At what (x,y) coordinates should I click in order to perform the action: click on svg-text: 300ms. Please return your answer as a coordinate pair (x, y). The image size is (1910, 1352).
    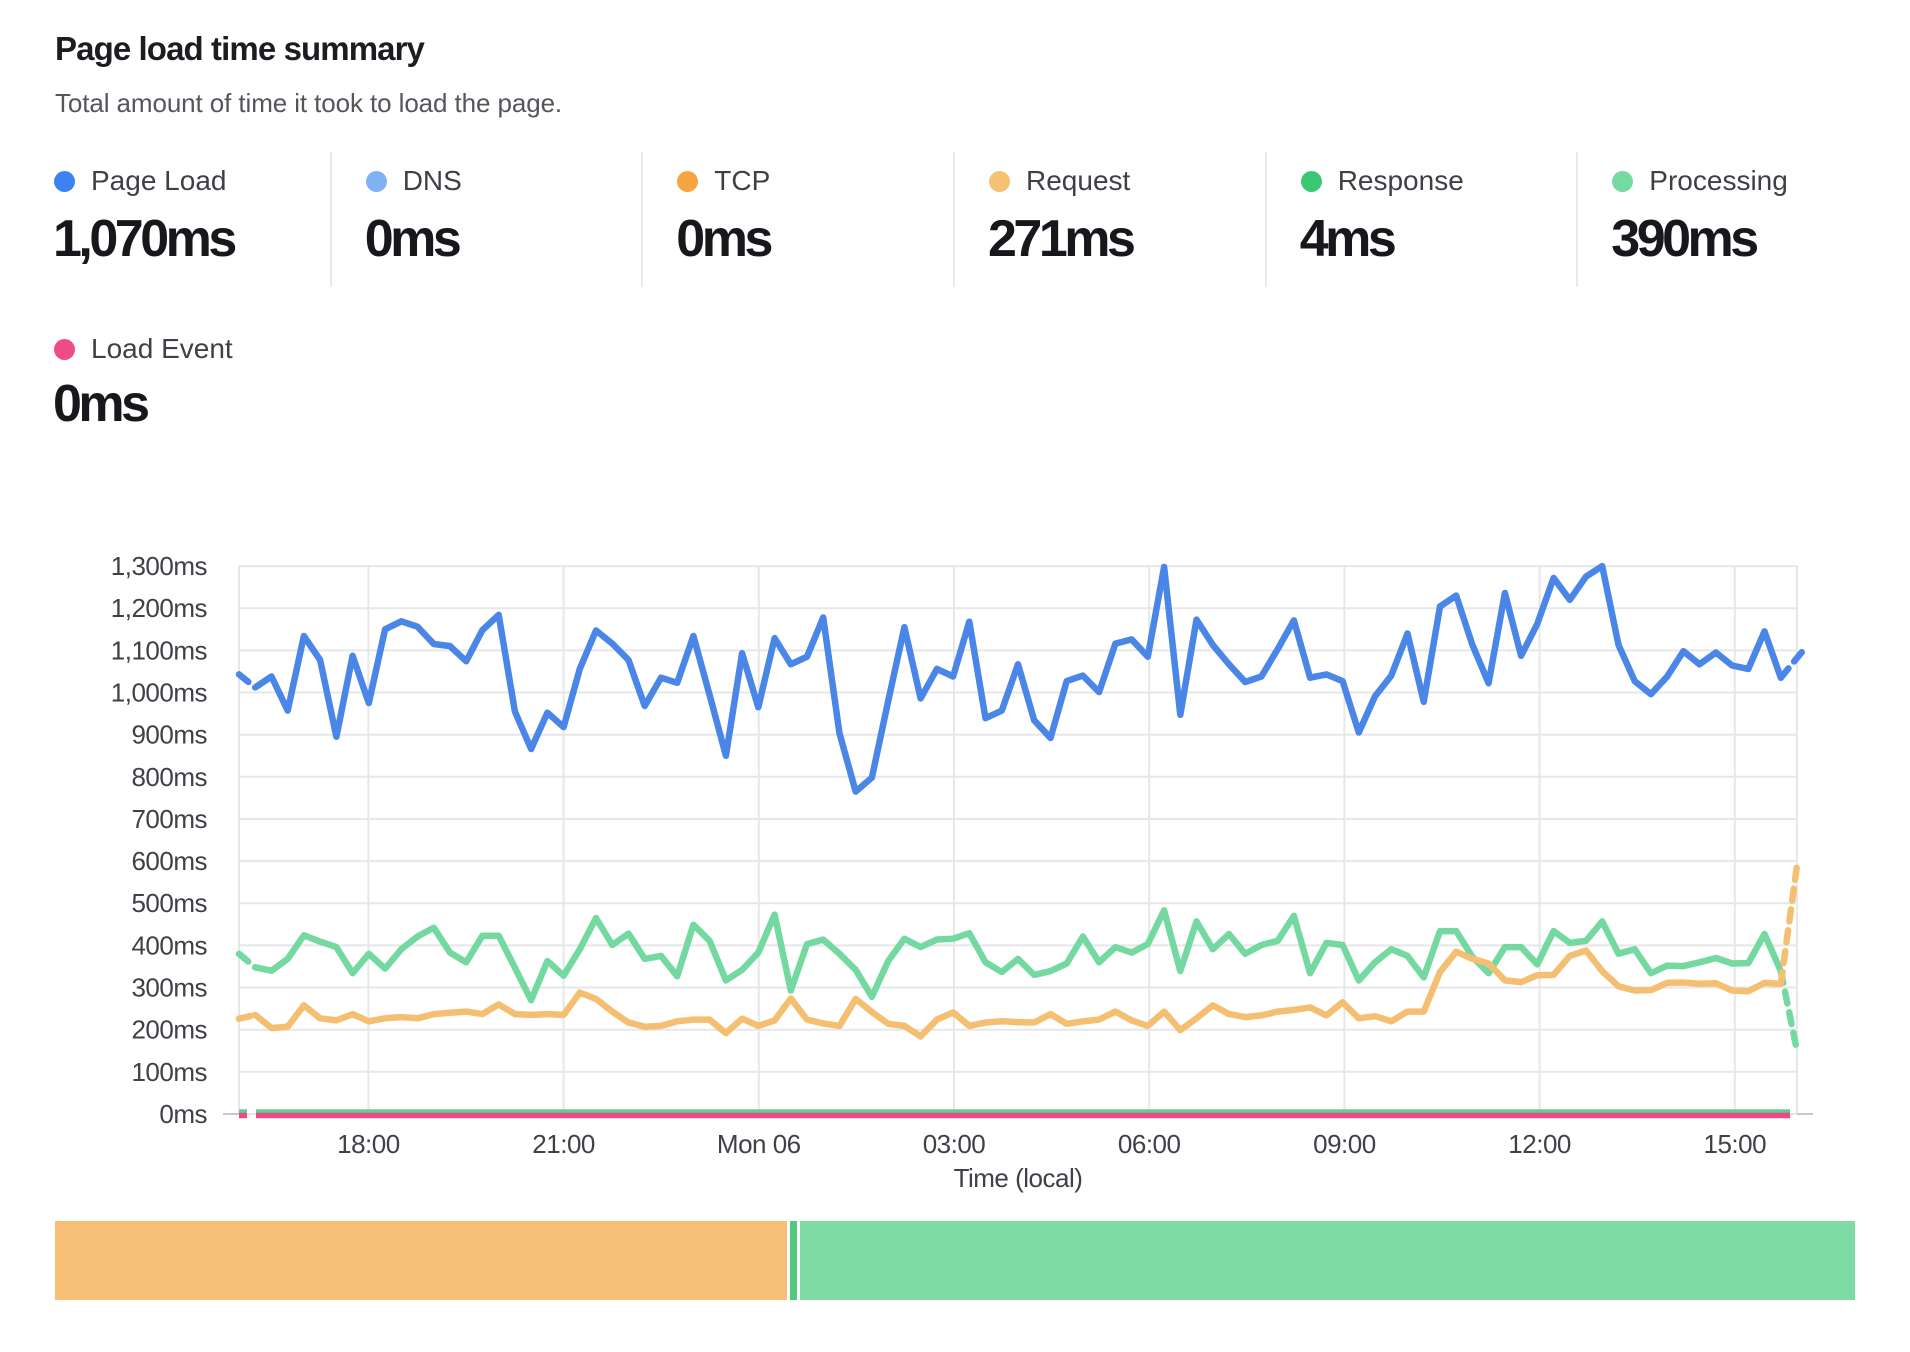
    Looking at the image, I should click on (169, 988).